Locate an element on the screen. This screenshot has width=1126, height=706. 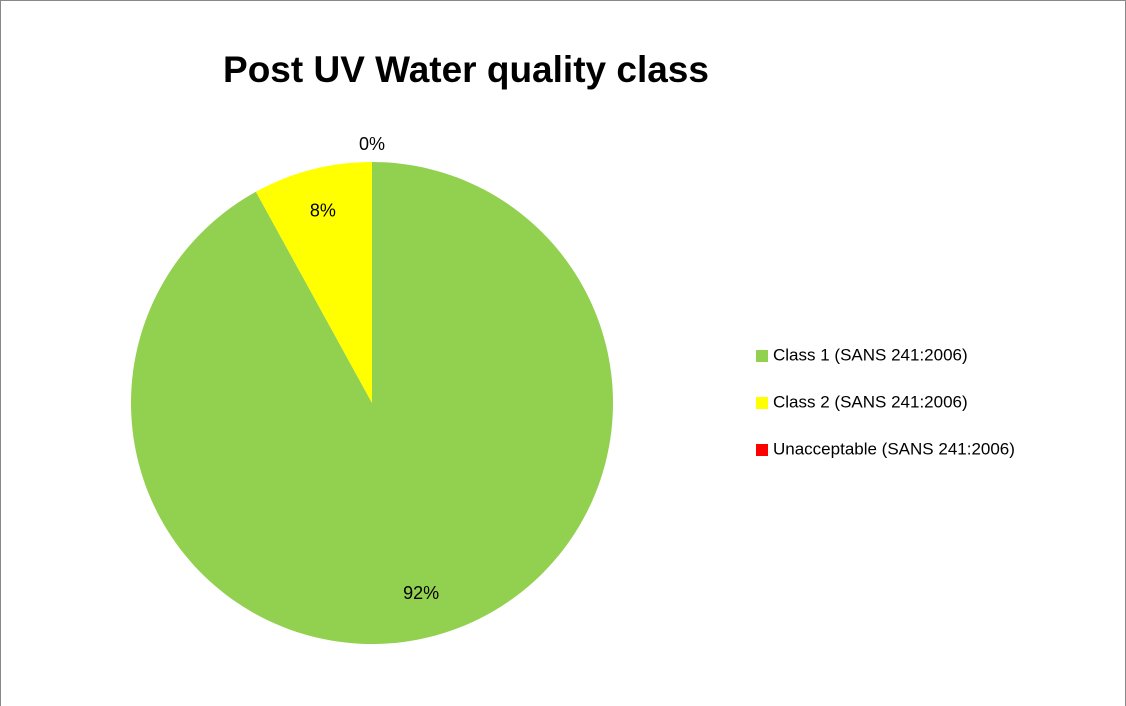
data-label: 8% is located at coordinates (323, 210).